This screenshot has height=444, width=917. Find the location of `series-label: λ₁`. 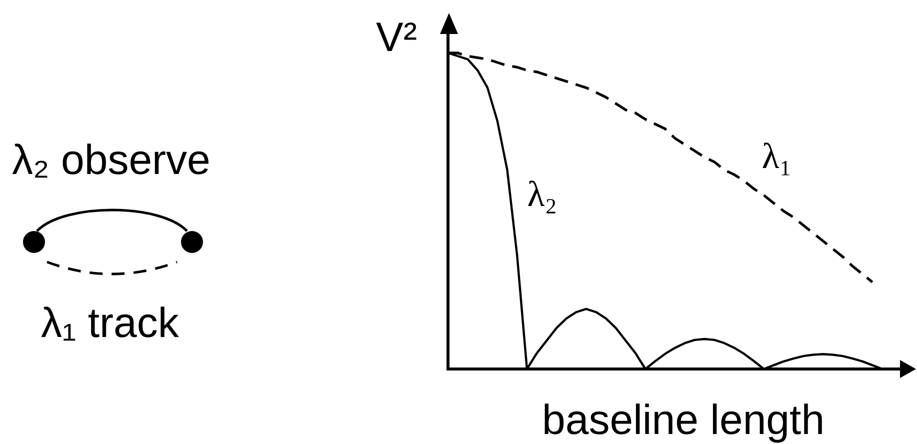

series-label: λ₁ is located at coordinates (777, 156).